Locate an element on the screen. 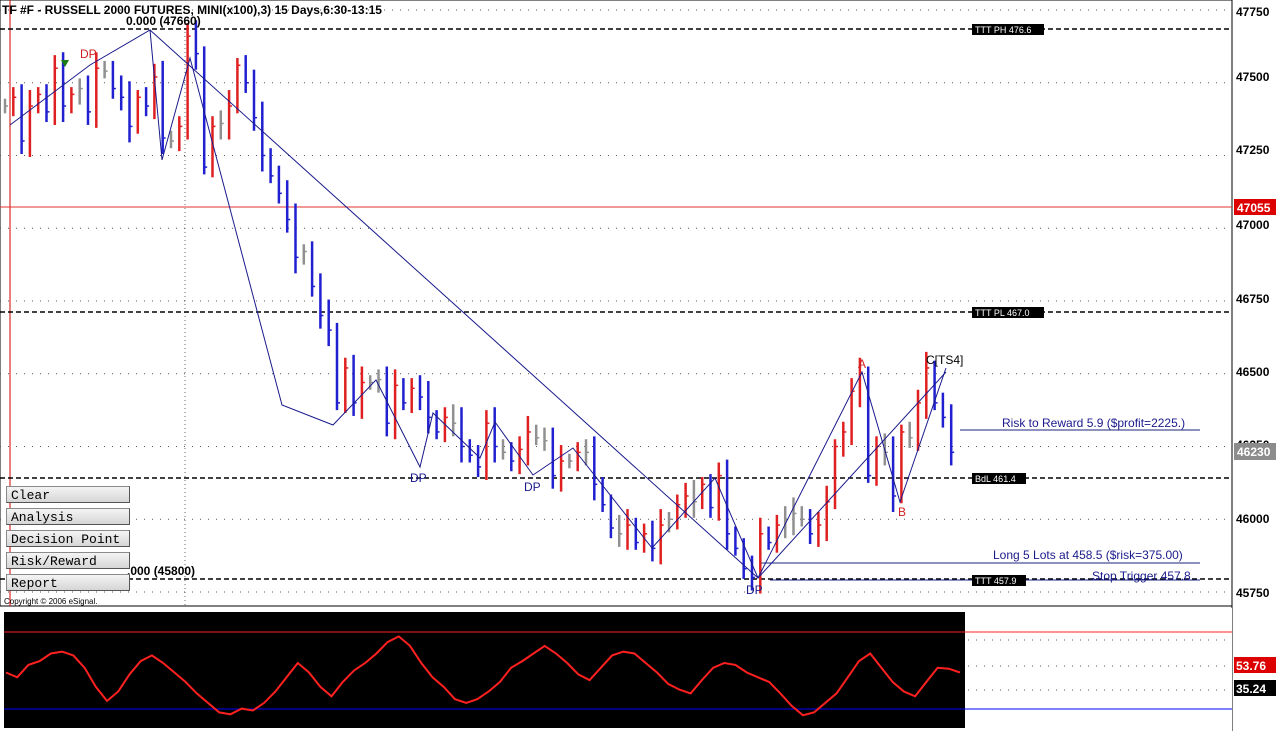 Image resolution: width=1277 pixels, height=731 pixels. oscillator-line is located at coordinates (483, 676).